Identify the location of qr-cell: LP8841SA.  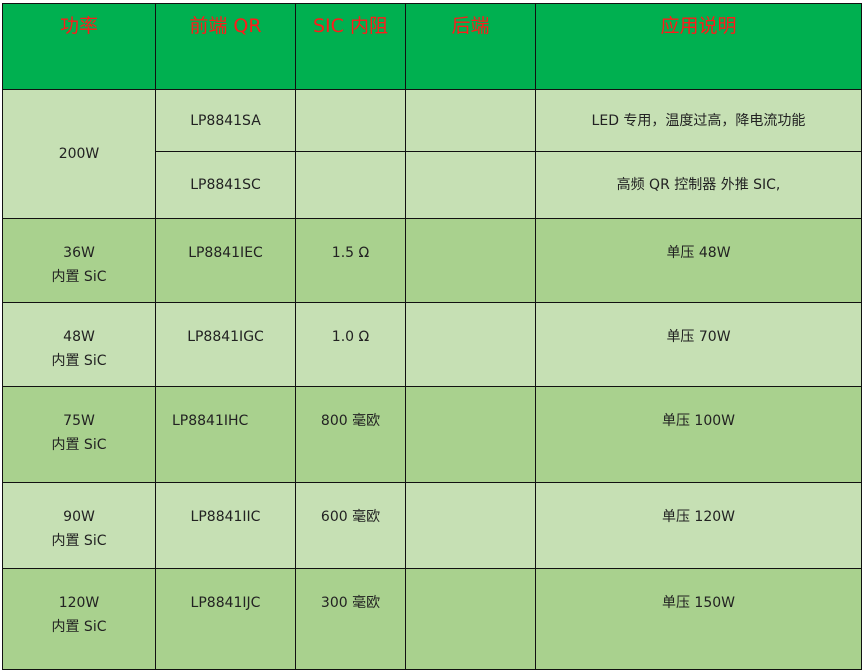
(225, 120).